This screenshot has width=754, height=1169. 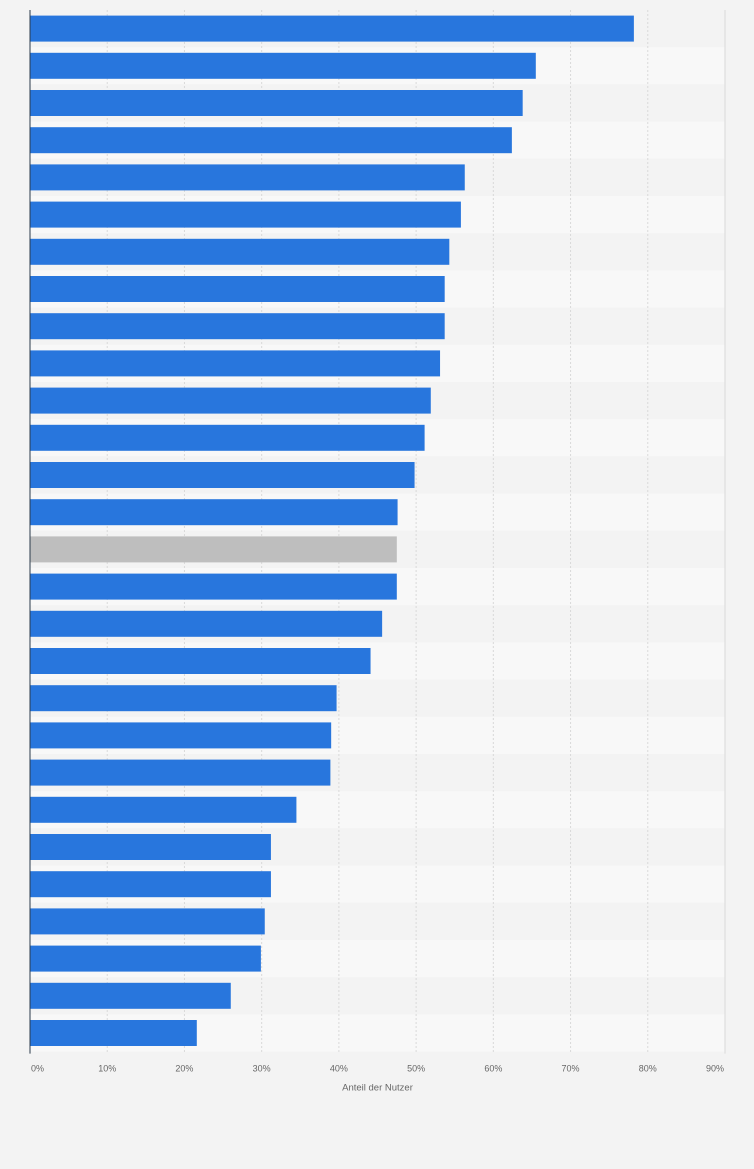 I want to click on x-tick-label: 40%, so click(x=339, y=1069).